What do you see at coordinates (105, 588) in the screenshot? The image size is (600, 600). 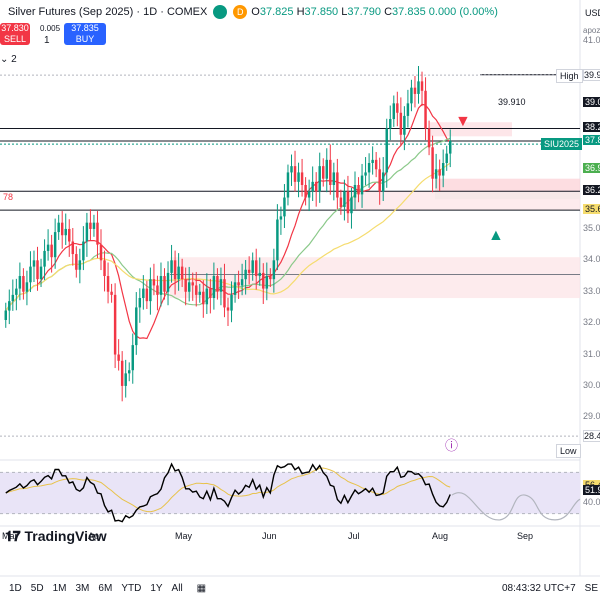 I see `range-6m: 6M` at bounding box center [105, 588].